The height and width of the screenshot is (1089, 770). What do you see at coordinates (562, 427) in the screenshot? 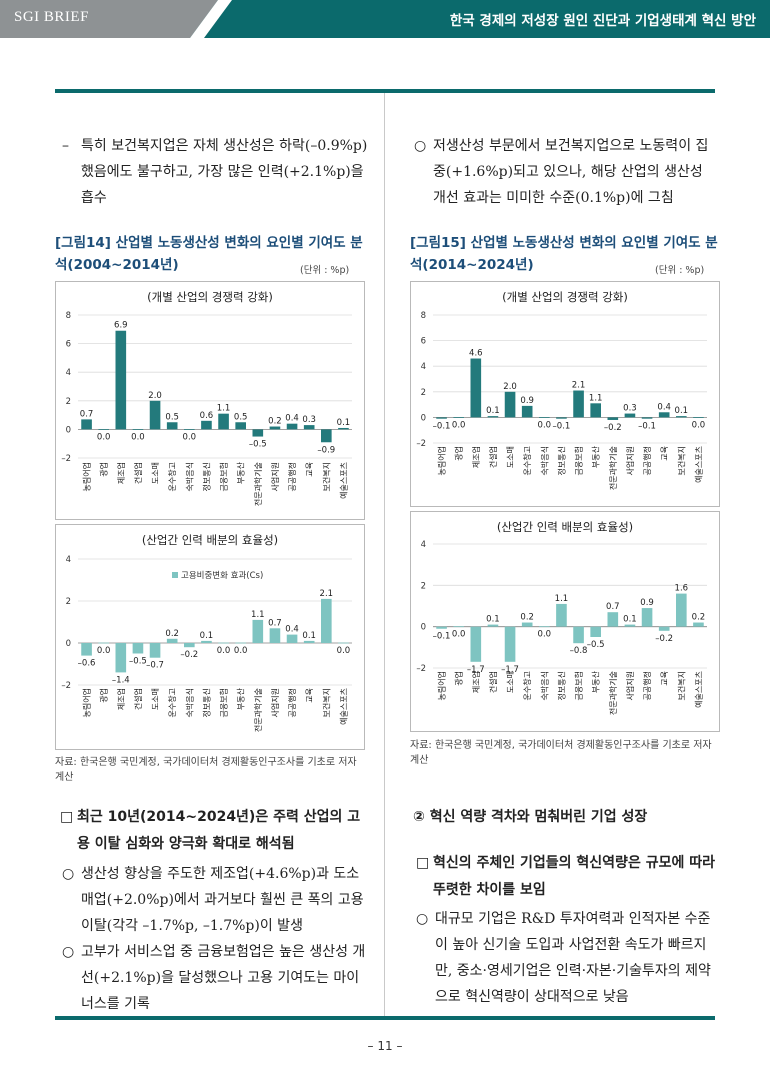
I see `data-label: –0.1` at bounding box center [562, 427].